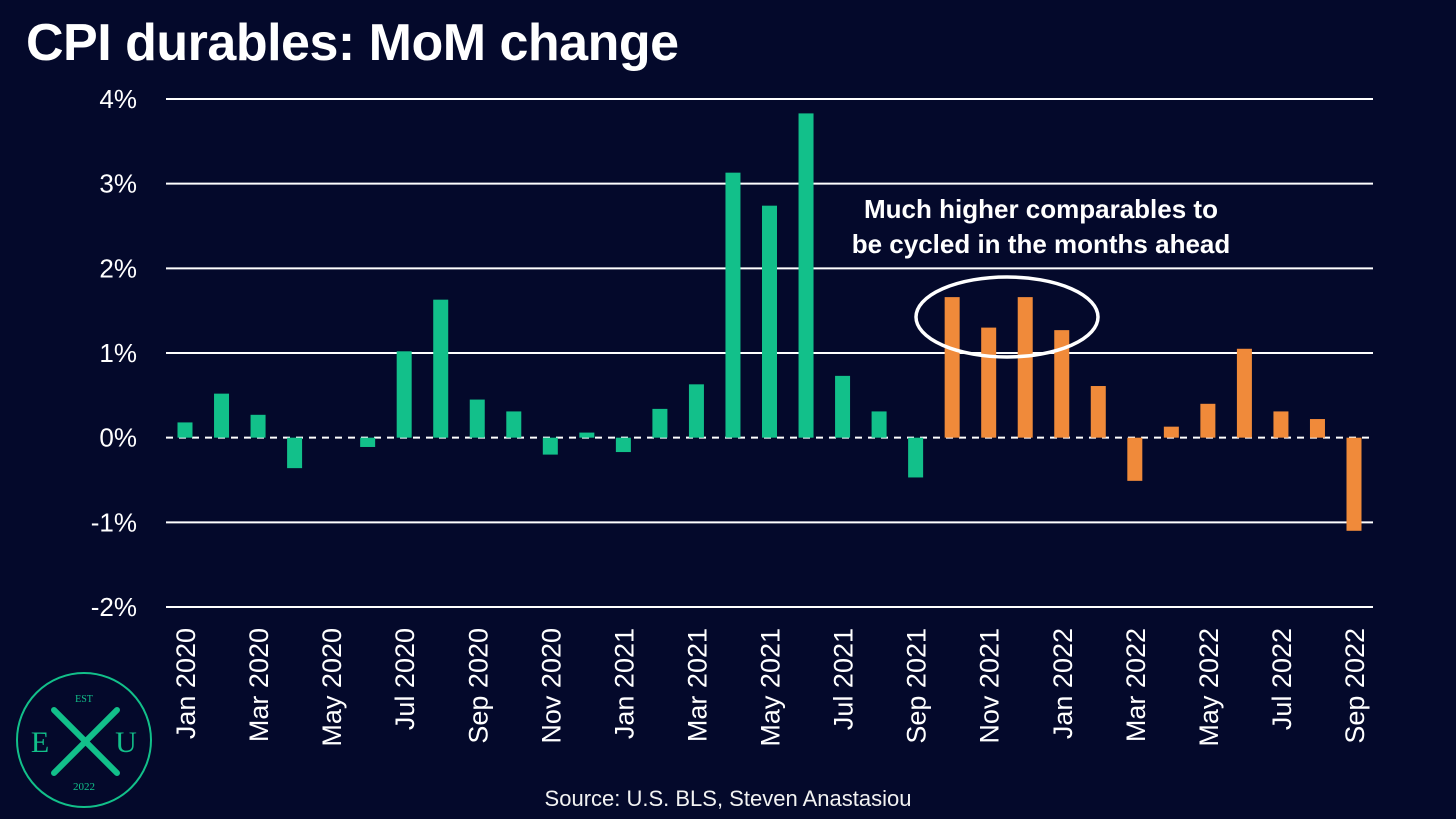 This screenshot has width=1456, height=819. What do you see at coordinates (1136, 685) in the screenshot?
I see `x-tick-label: Mar 2022` at bounding box center [1136, 685].